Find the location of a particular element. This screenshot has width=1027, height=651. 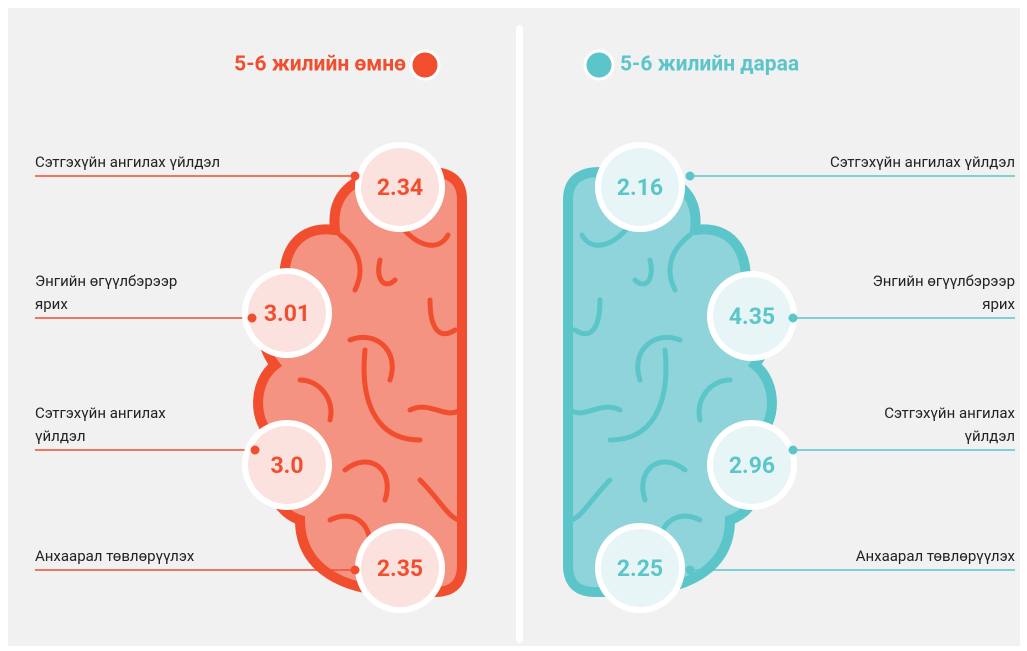

item-value: 4.35 is located at coordinates (752, 316).